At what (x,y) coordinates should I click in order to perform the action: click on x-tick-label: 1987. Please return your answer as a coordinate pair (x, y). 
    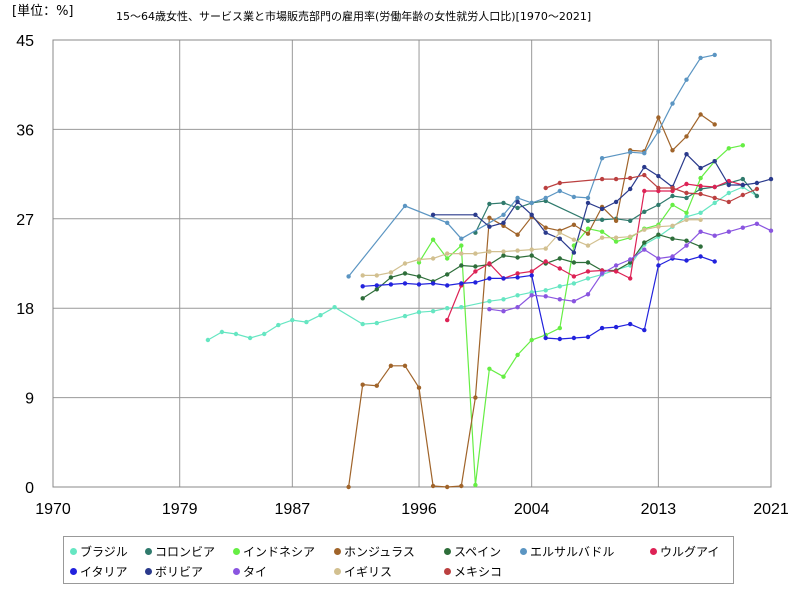
    Looking at the image, I should click on (293, 509).